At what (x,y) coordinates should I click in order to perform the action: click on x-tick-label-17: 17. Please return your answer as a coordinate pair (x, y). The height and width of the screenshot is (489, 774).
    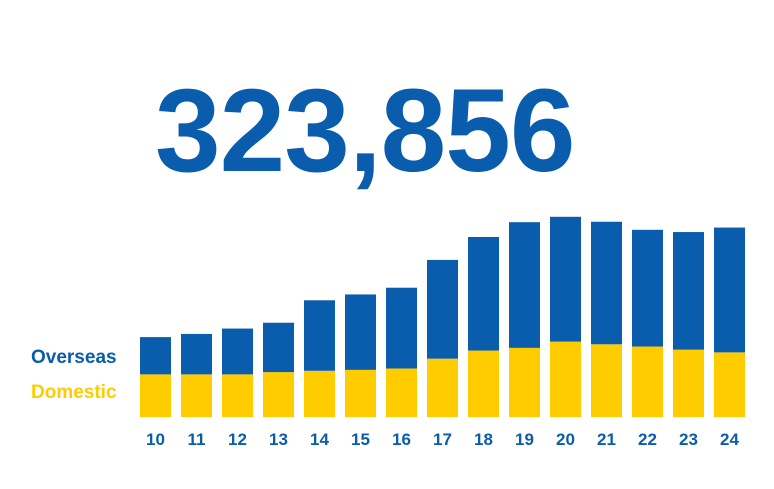
    Looking at the image, I should click on (442, 439).